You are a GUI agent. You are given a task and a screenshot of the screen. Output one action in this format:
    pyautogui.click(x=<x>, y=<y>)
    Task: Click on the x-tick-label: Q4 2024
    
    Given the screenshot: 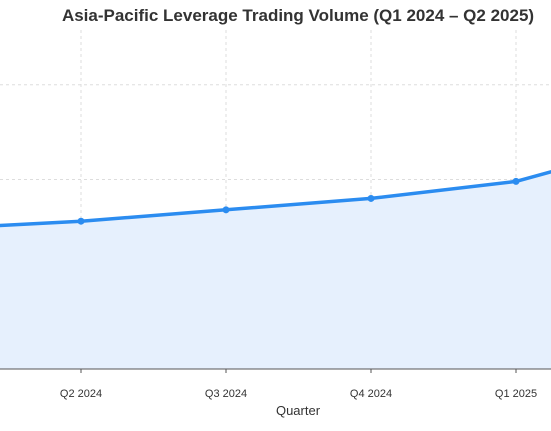 What is the action you would take?
    pyautogui.click(x=371, y=394)
    